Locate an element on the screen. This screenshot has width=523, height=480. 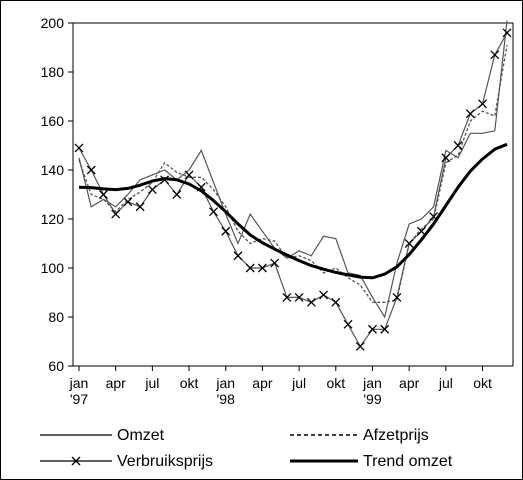
legend: Omzet Afzetprijs Verbruiksprijs Trend omzet is located at coordinates (246, 448).